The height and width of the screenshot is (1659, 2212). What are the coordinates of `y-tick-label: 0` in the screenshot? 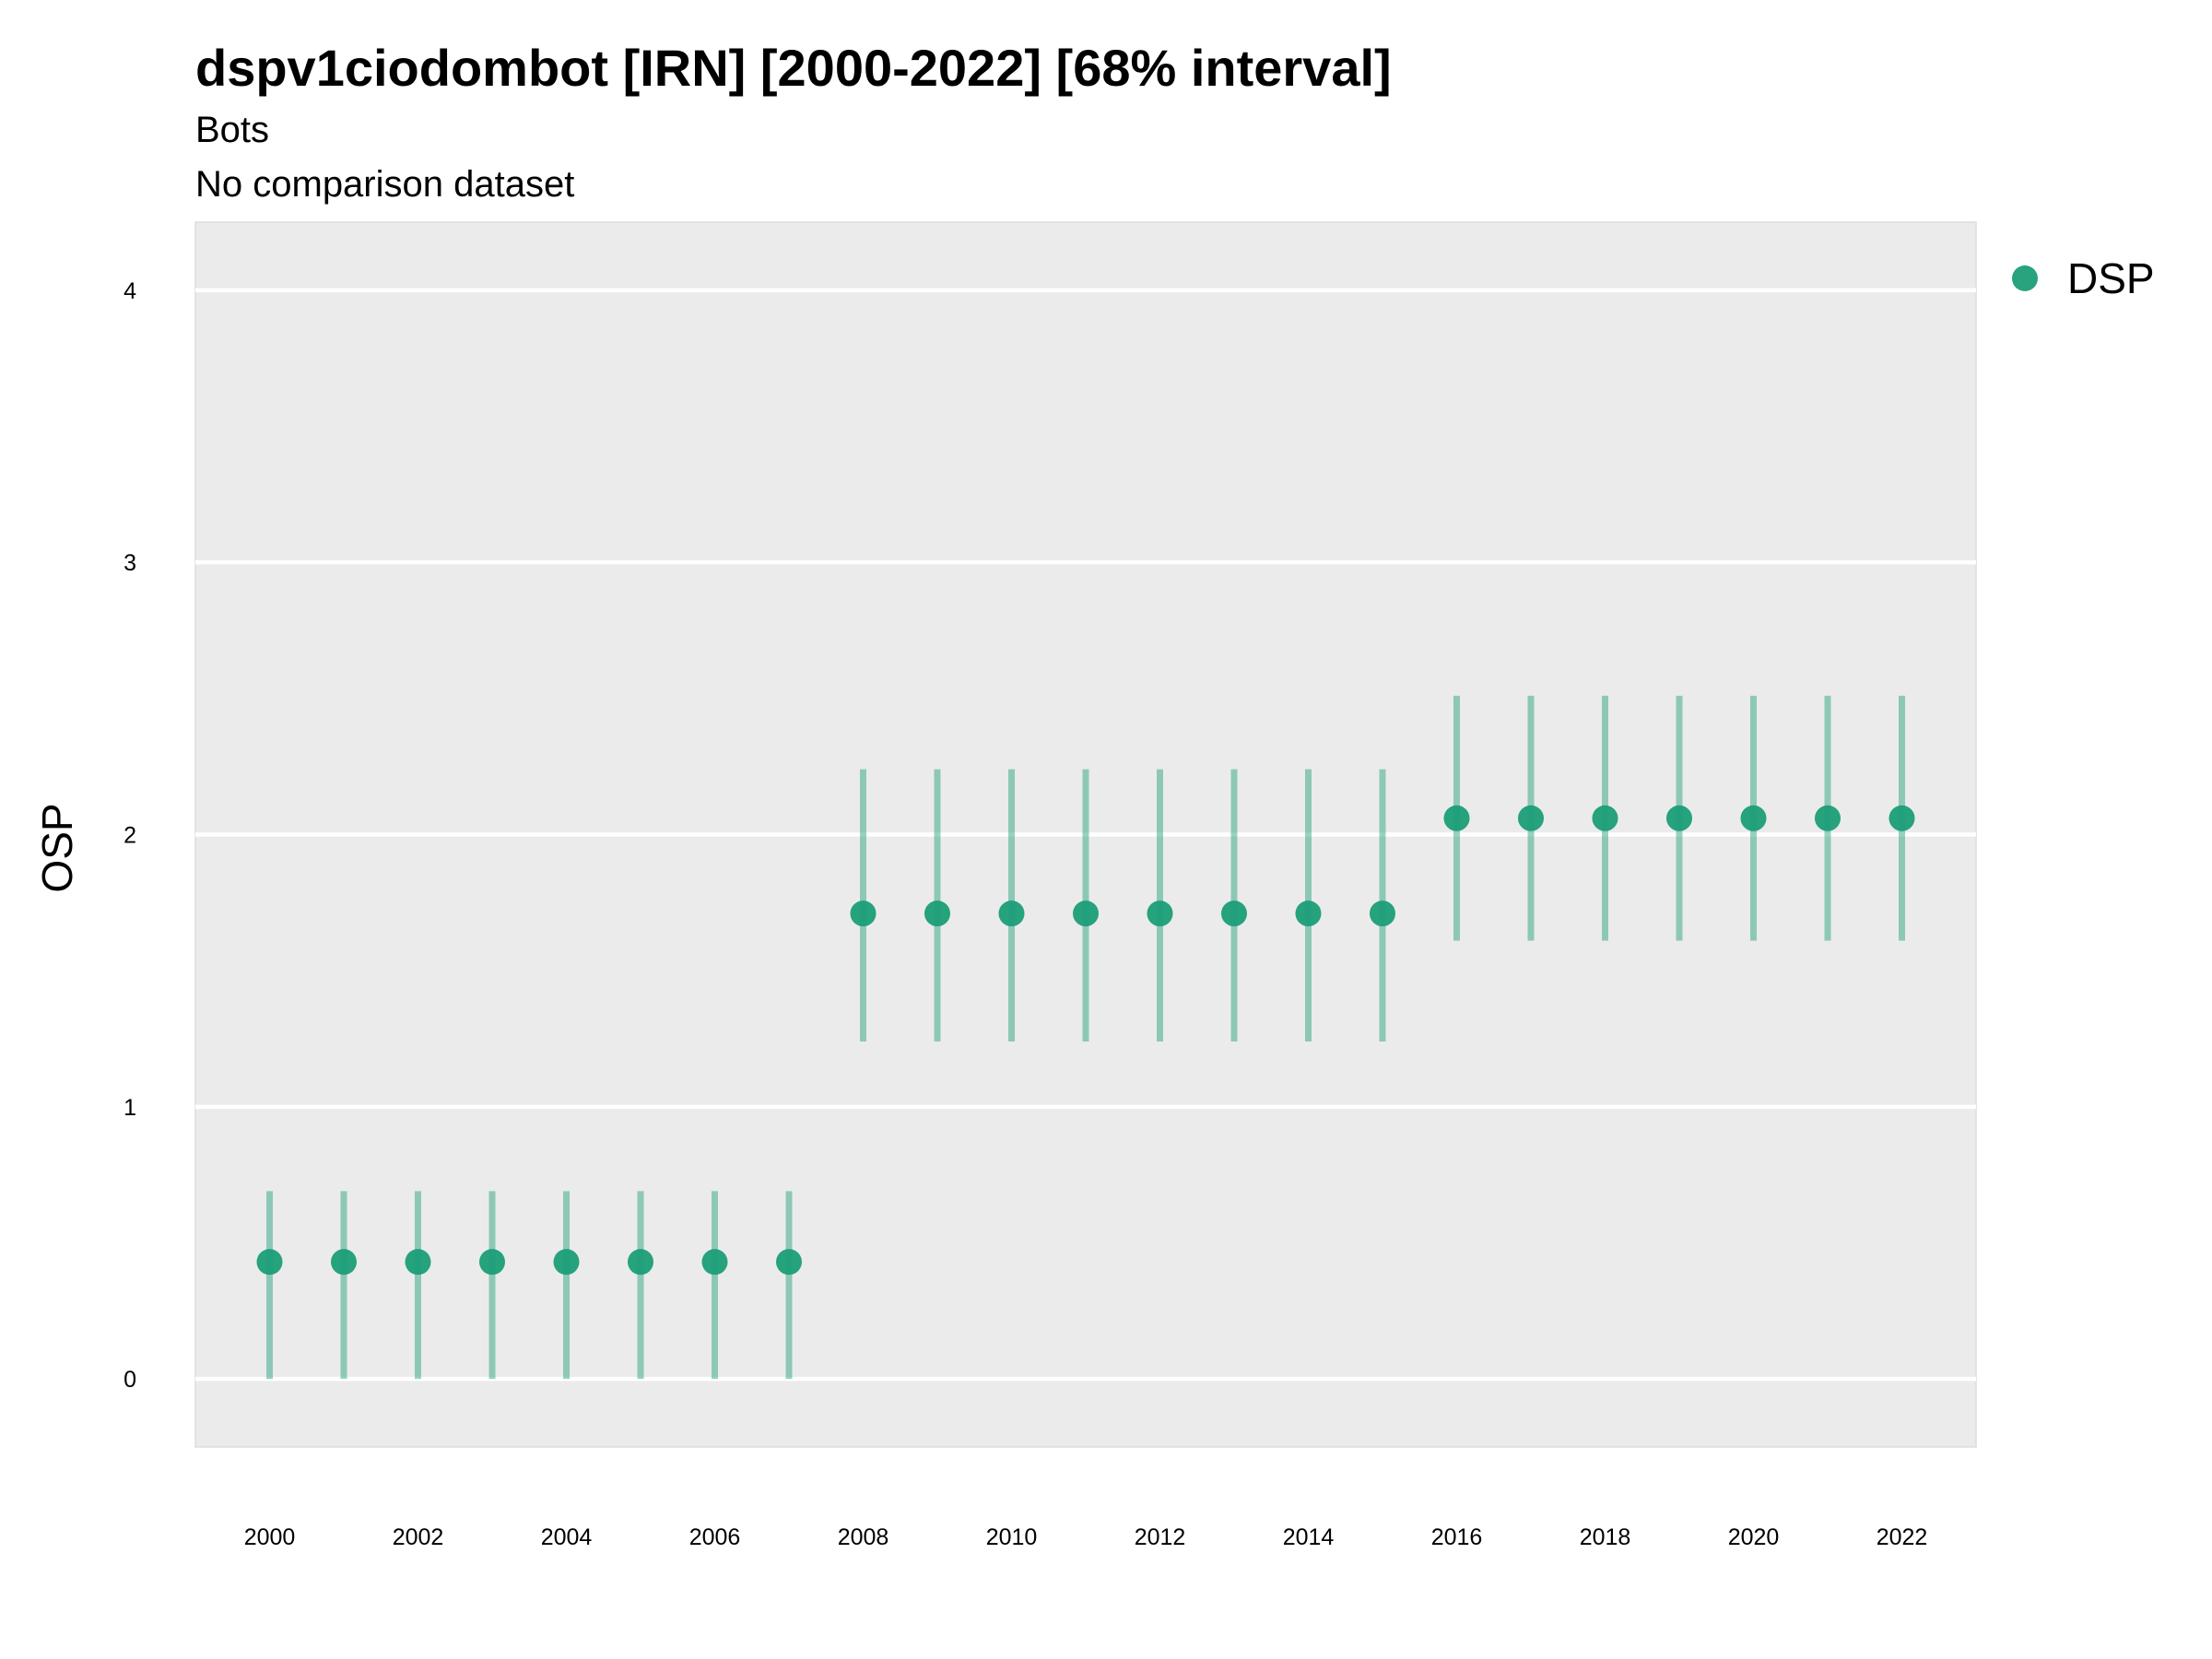 It's located at (130, 1380).